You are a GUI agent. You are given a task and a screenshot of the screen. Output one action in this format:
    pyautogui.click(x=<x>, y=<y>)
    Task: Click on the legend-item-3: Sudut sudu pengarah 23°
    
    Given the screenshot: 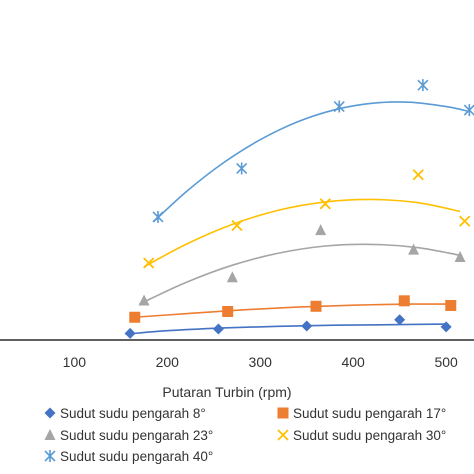 What is the action you would take?
    pyautogui.click(x=128, y=435)
    